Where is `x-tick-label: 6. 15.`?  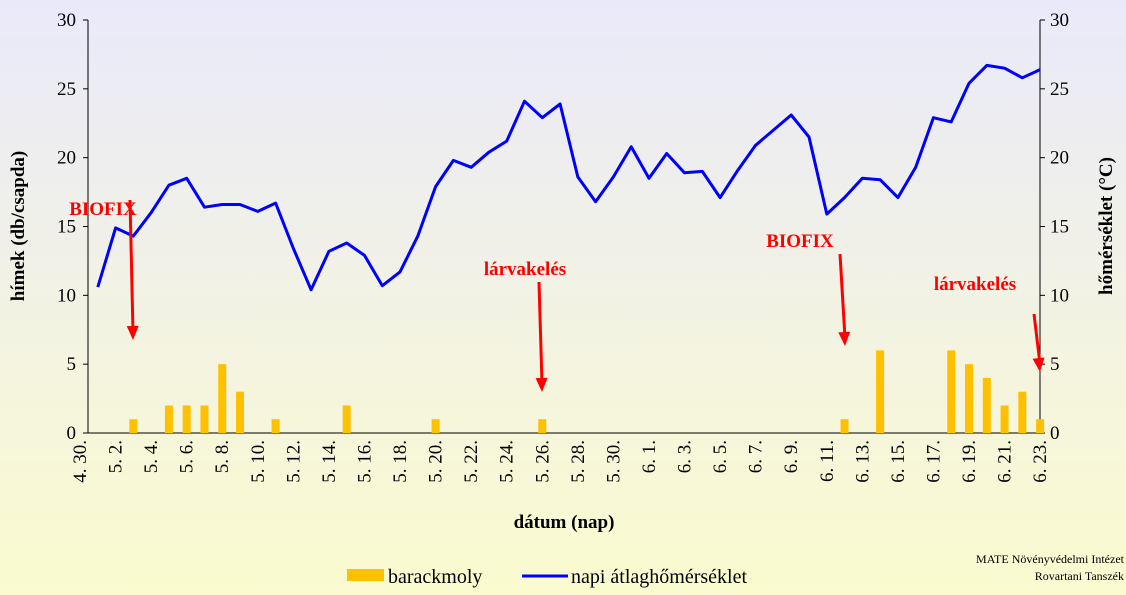 x-tick-label: 6. 15. is located at coordinates (898, 461).